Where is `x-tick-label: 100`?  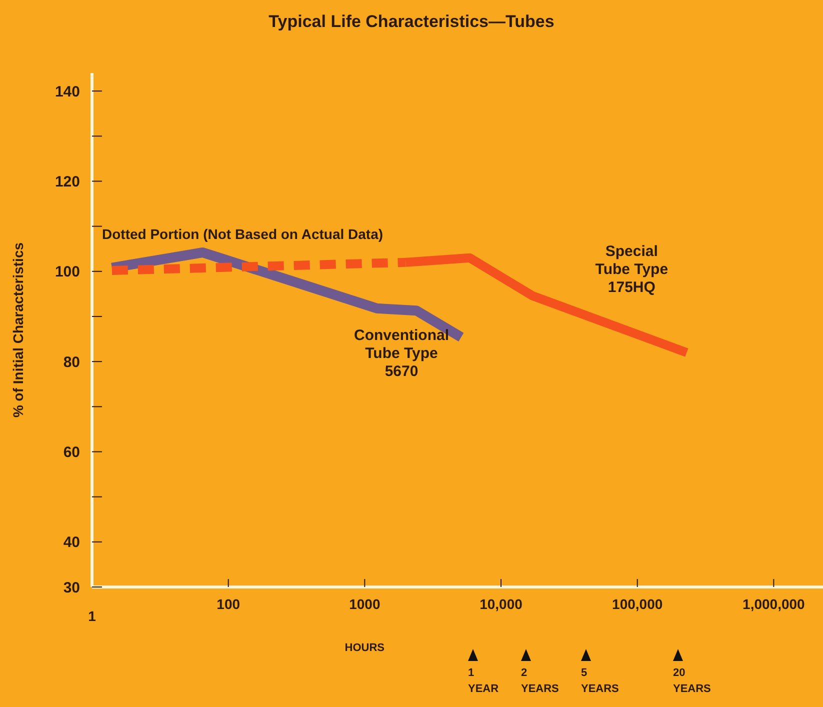 x-tick-label: 100 is located at coordinates (228, 604).